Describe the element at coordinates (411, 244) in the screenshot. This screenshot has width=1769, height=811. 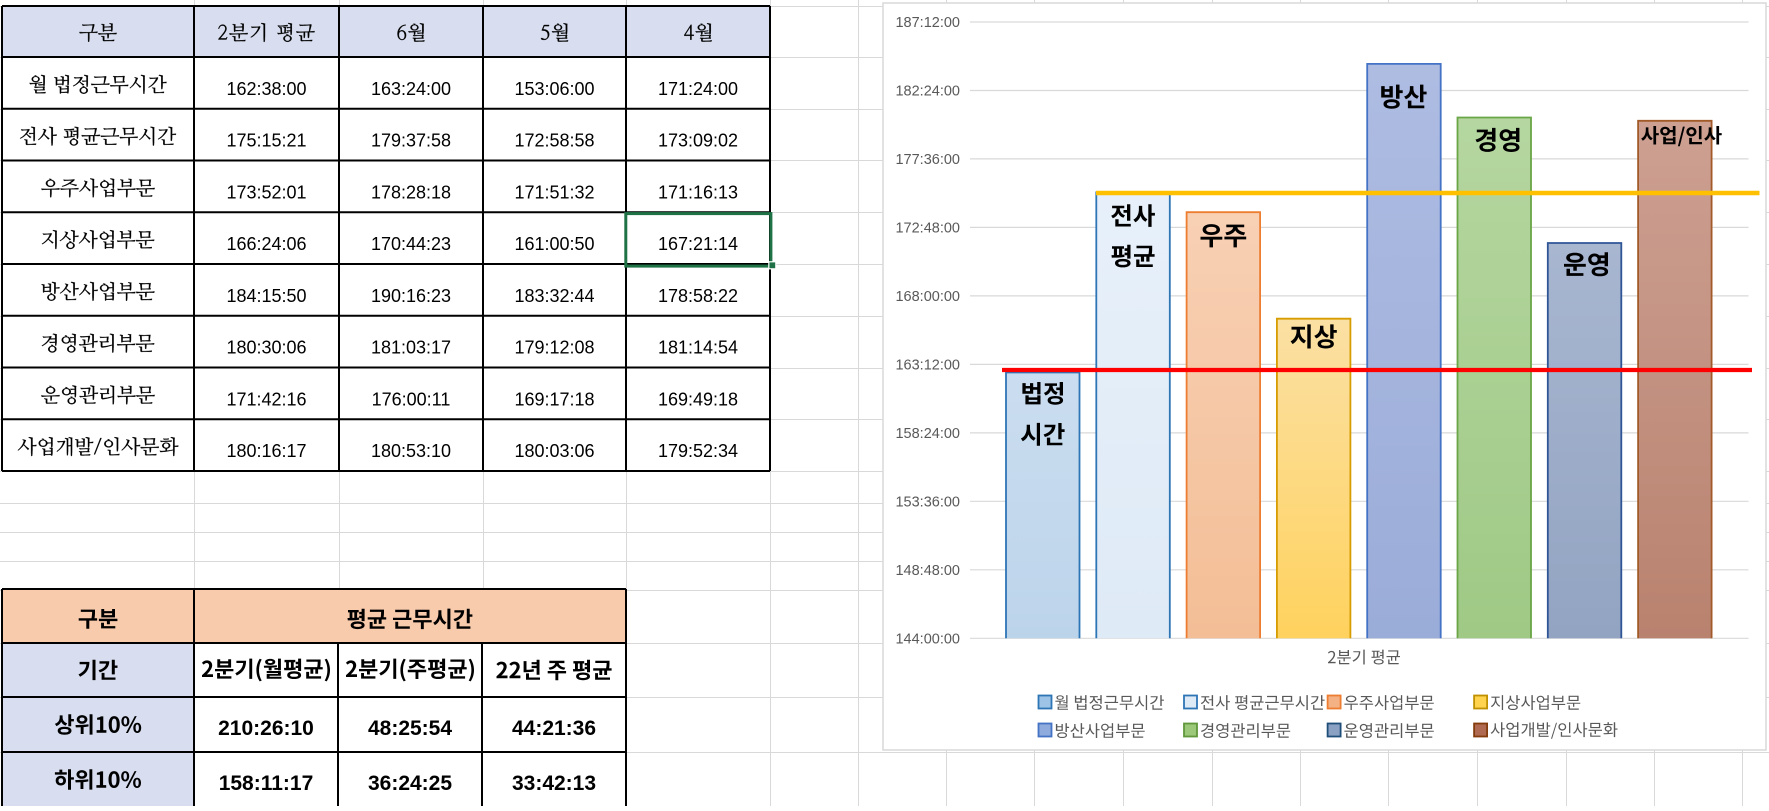
I see `svg-text: 170:44:23` at that location.